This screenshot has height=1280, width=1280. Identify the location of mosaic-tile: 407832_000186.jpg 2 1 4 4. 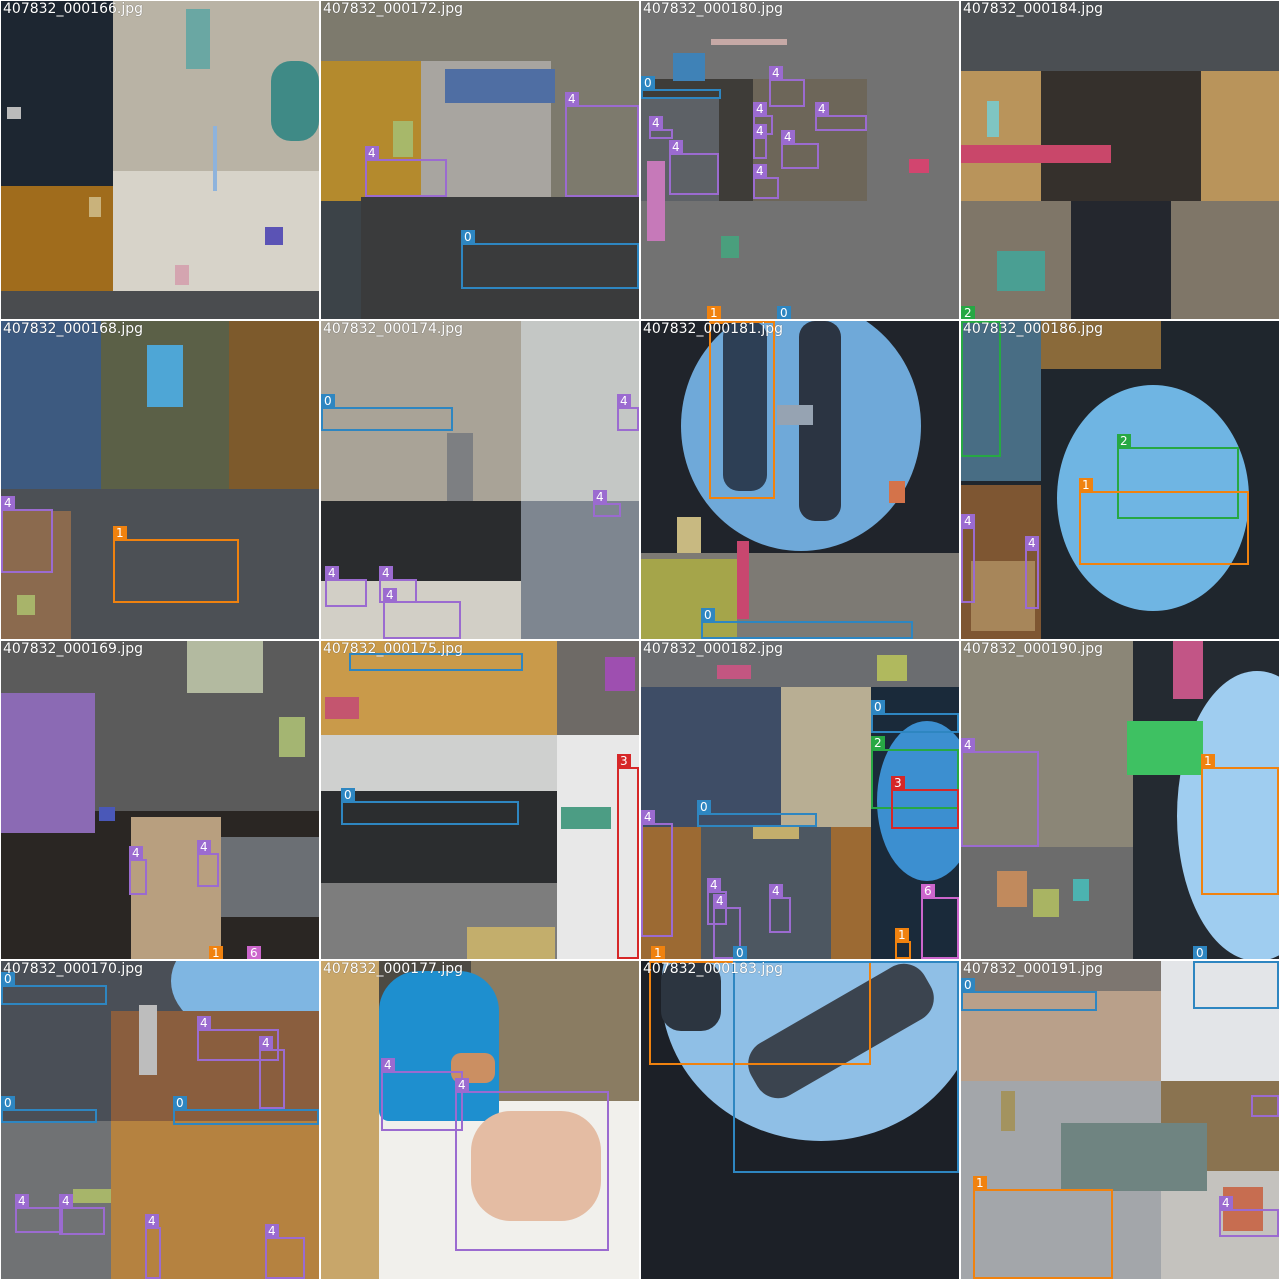
(1120, 480).